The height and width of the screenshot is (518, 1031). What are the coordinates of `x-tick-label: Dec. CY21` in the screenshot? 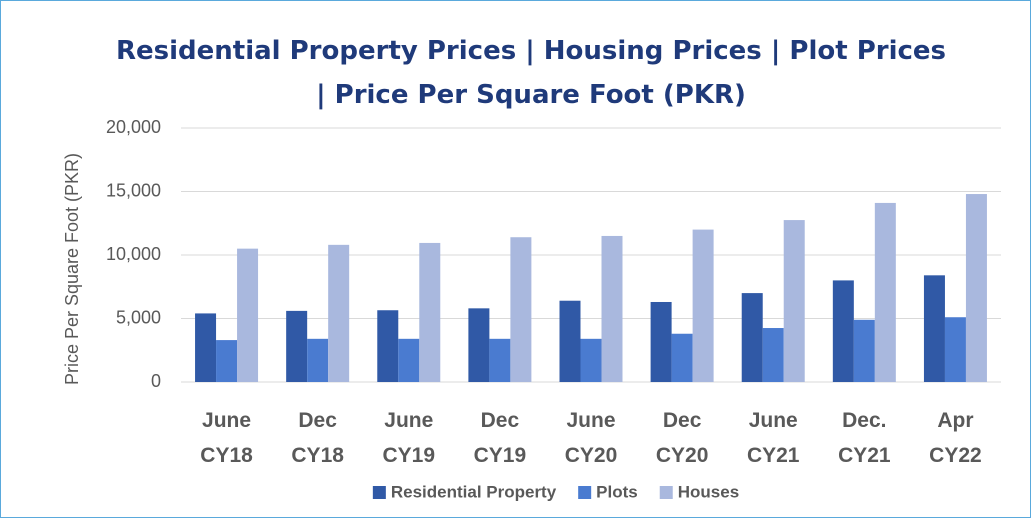 It's located at (864, 438).